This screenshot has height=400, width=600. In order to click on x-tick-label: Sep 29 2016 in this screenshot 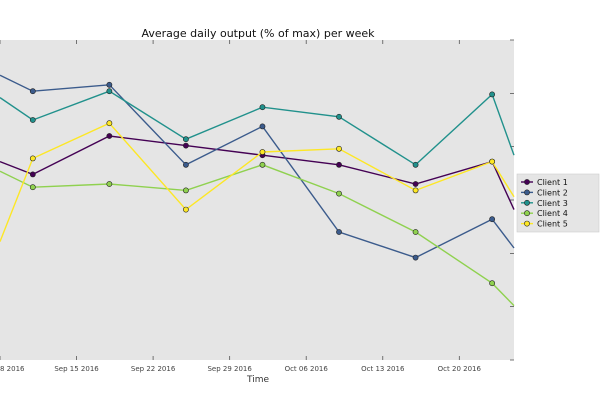, I will do `click(229, 369)`.